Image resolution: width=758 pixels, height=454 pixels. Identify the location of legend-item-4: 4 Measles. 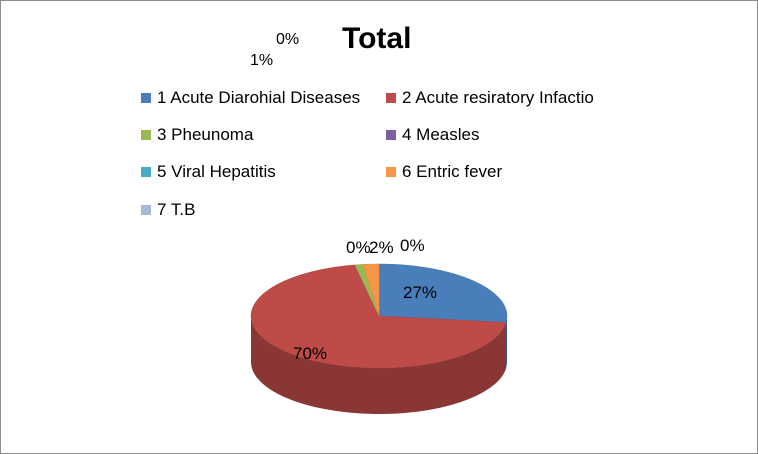
(432, 135).